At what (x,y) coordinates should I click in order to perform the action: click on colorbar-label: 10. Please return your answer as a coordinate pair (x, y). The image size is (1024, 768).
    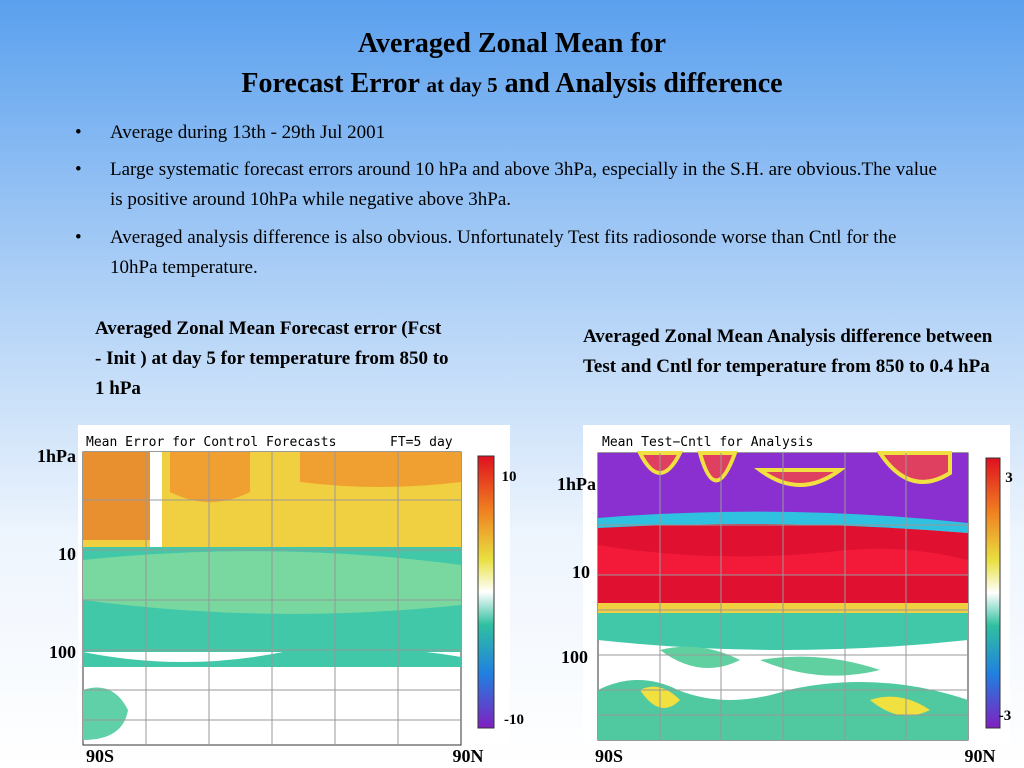
    Looking at the image, I should click on (509, 477).